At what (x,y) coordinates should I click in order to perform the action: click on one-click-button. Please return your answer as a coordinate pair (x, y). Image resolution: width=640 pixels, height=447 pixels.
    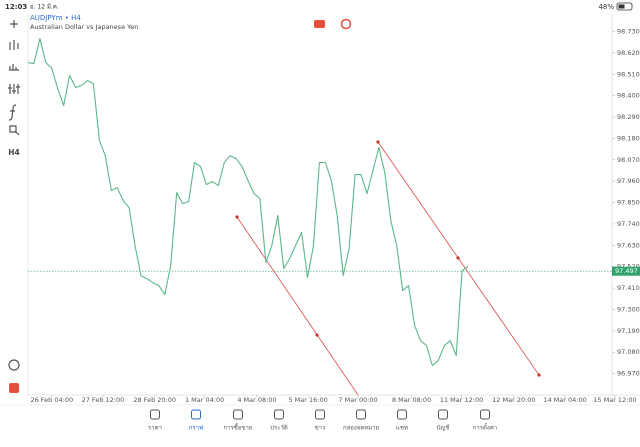
    Looking at the image, I should click on (346, 24).